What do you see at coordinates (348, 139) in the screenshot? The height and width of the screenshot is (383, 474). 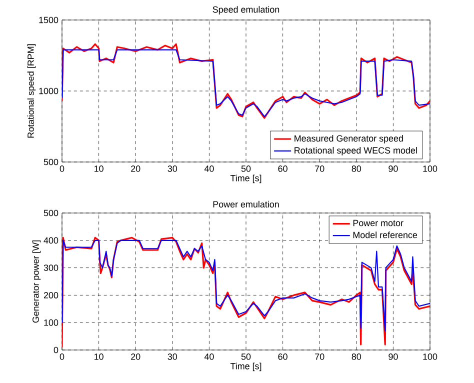 I see `legend-label: Measured Generator speed` at bounding box center [348, 139].